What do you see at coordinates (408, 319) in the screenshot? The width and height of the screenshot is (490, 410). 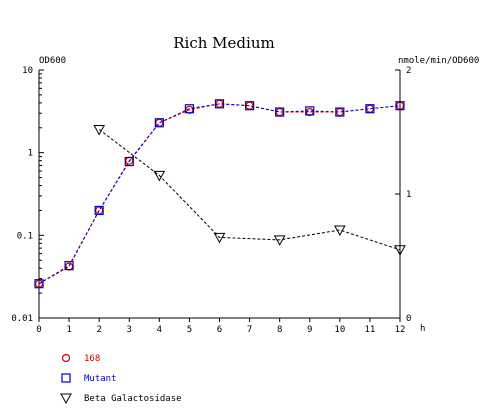 I see `y-right-tick-label: 0` at bounding box center [408, 319].